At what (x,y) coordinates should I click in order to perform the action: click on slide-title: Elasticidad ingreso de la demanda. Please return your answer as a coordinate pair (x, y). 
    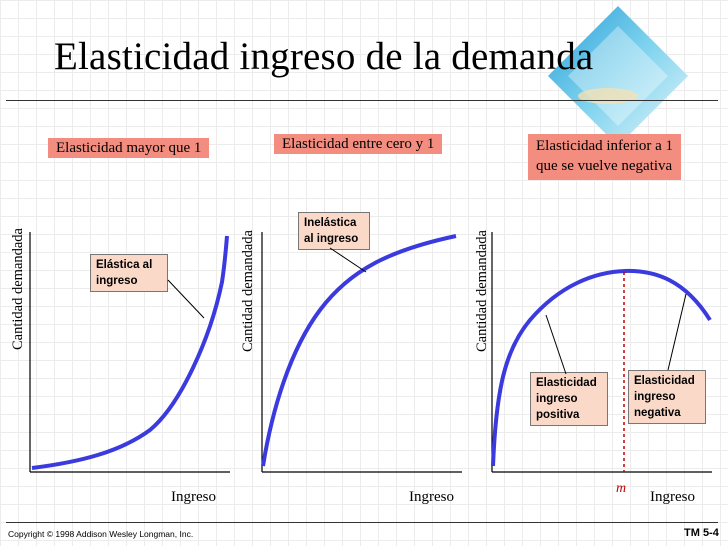
    Looking at the image, I should click on (324, 56).